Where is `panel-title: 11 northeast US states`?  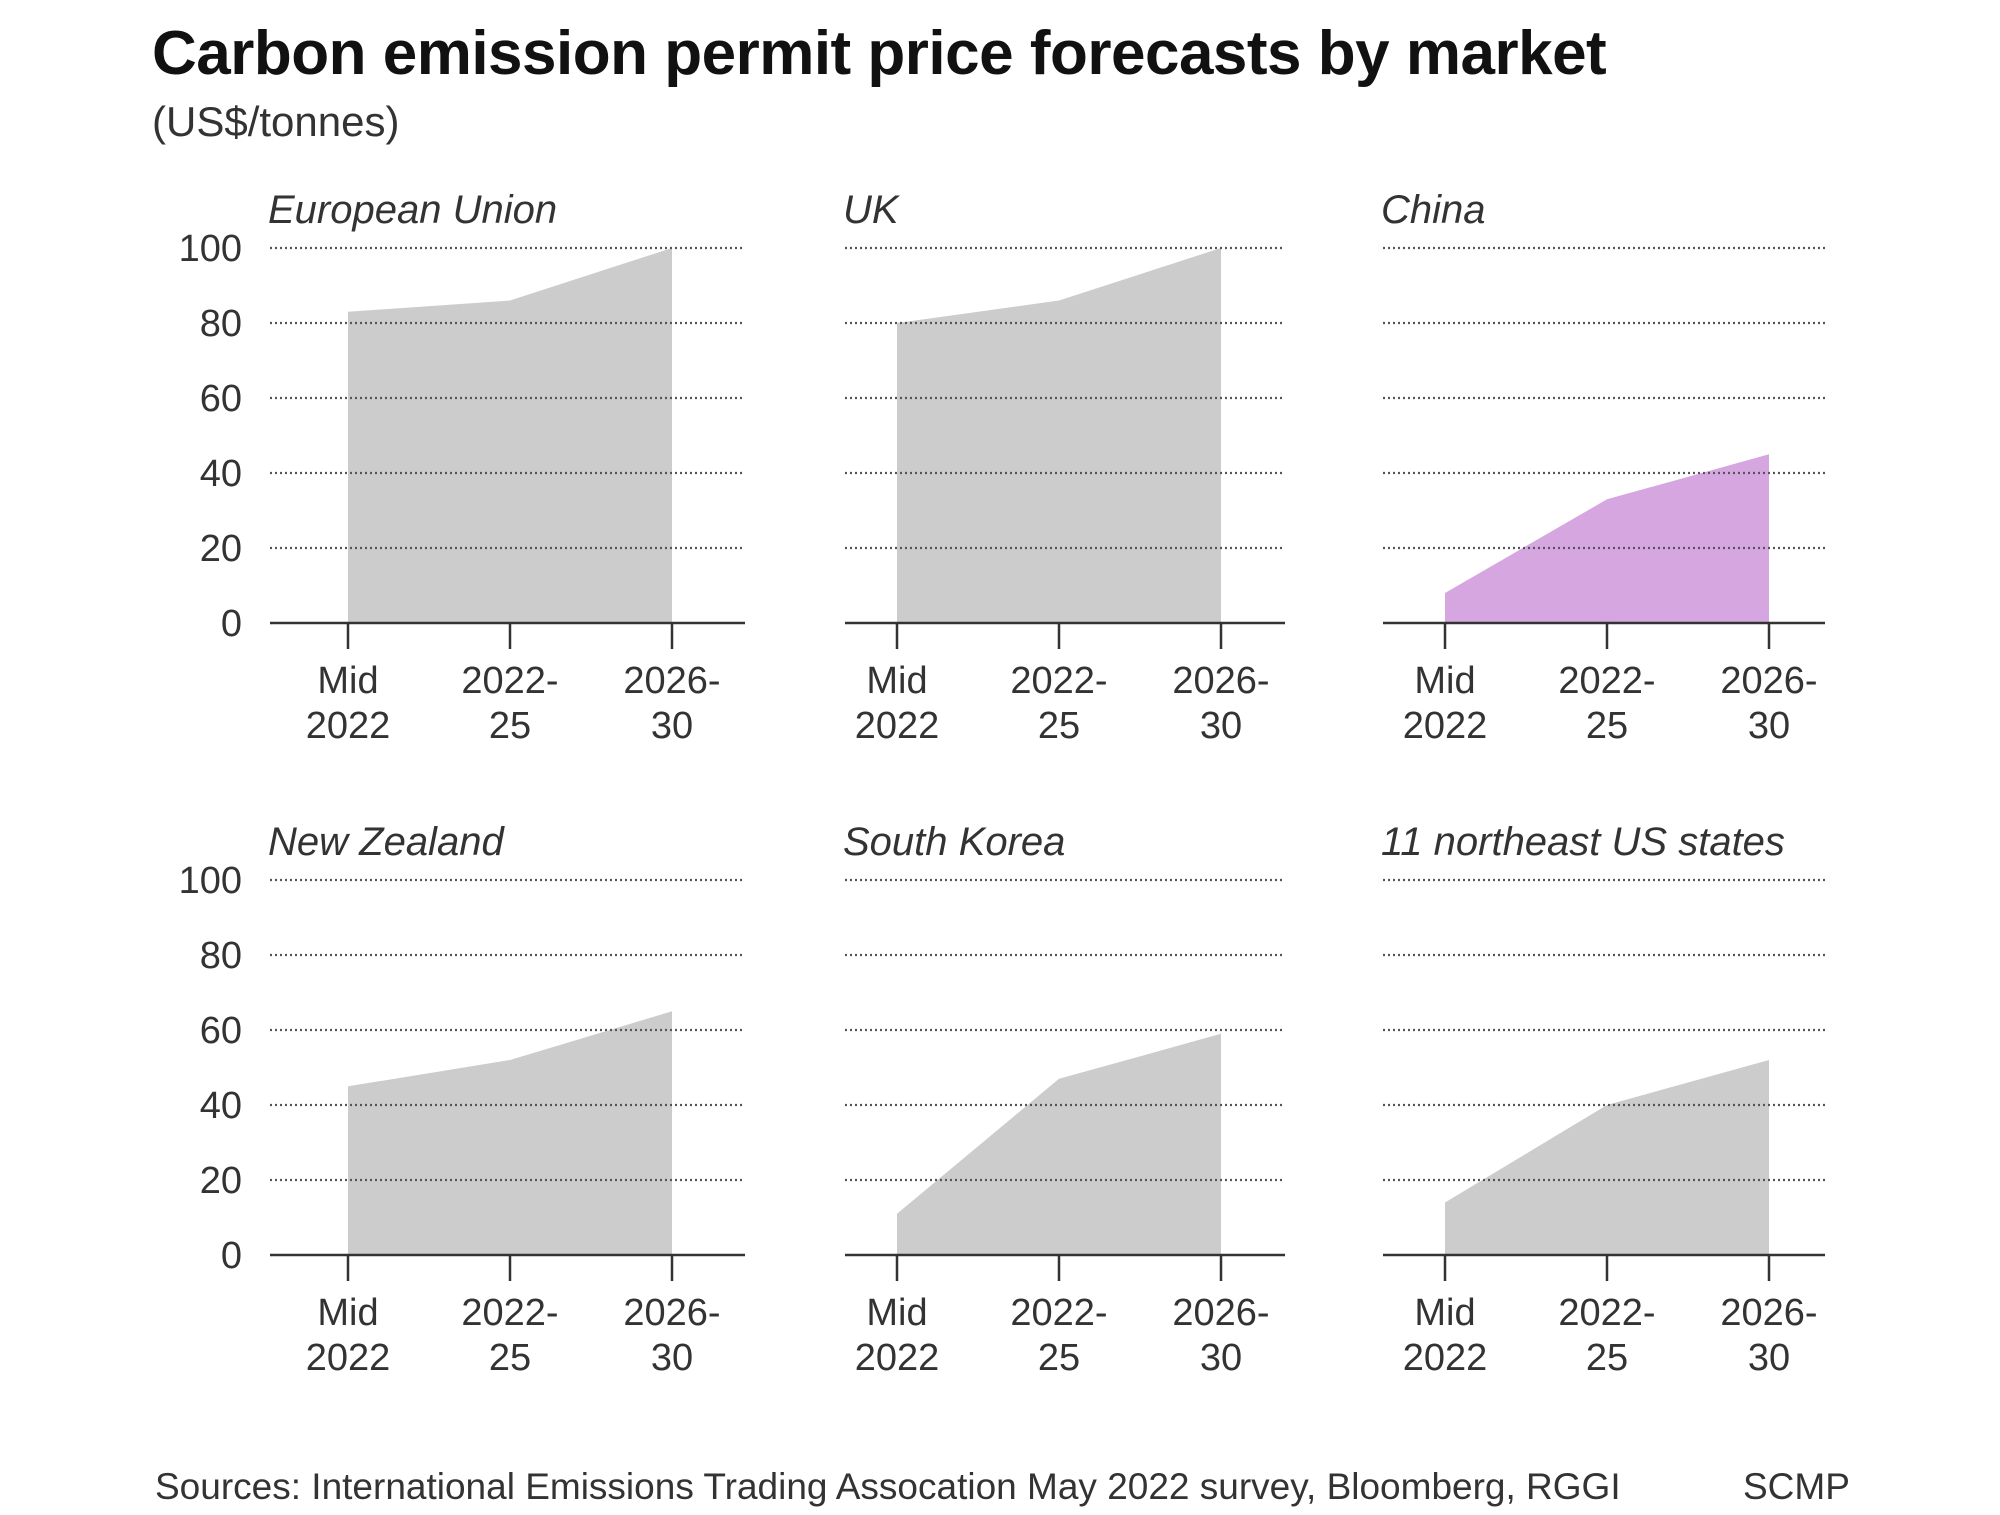 panel-title: 11 northeast US states is located at coordinates (1583, 842).